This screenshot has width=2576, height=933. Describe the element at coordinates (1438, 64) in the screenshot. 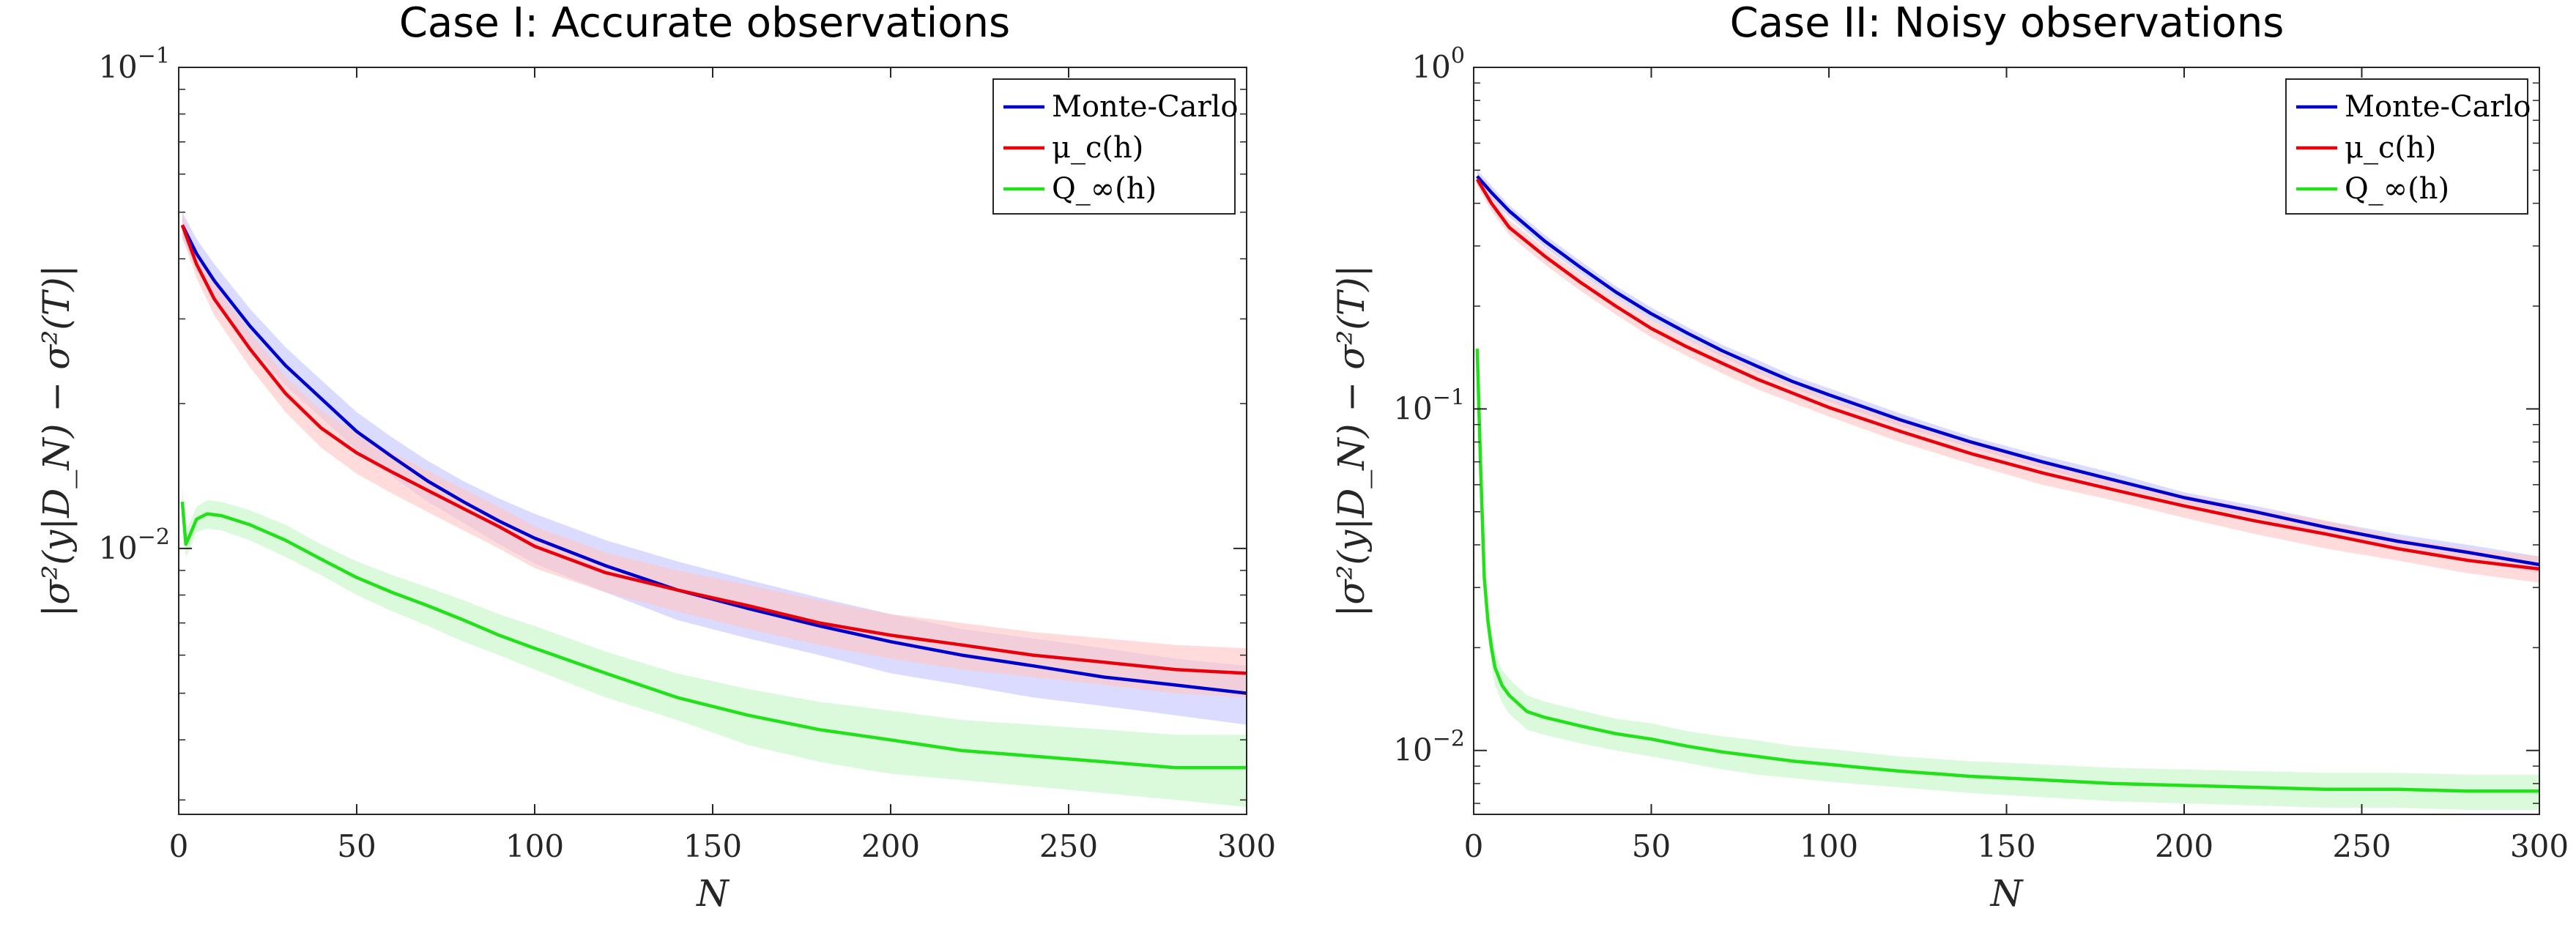

I see `y-tick-label: 10⁰` at that location.